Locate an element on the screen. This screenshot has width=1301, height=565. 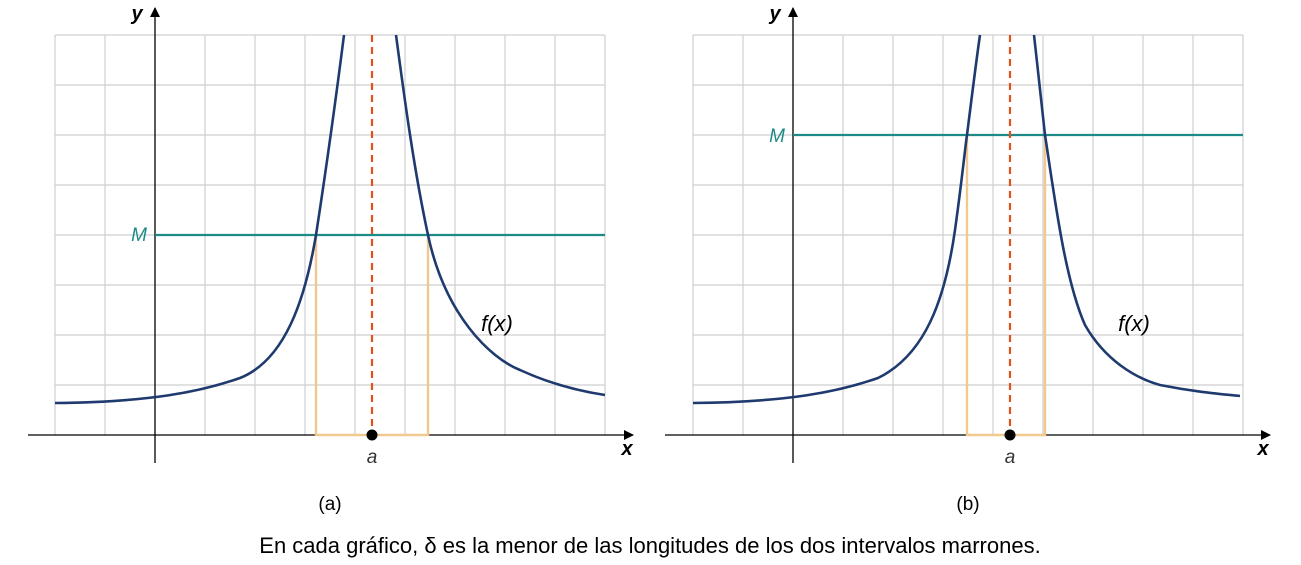
sublabel-b: (b) is located at coordinates (967, 504).